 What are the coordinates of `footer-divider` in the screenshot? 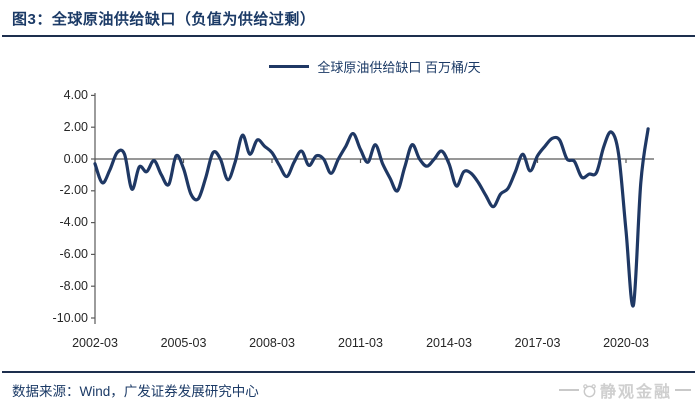 It's located at (348, 372).